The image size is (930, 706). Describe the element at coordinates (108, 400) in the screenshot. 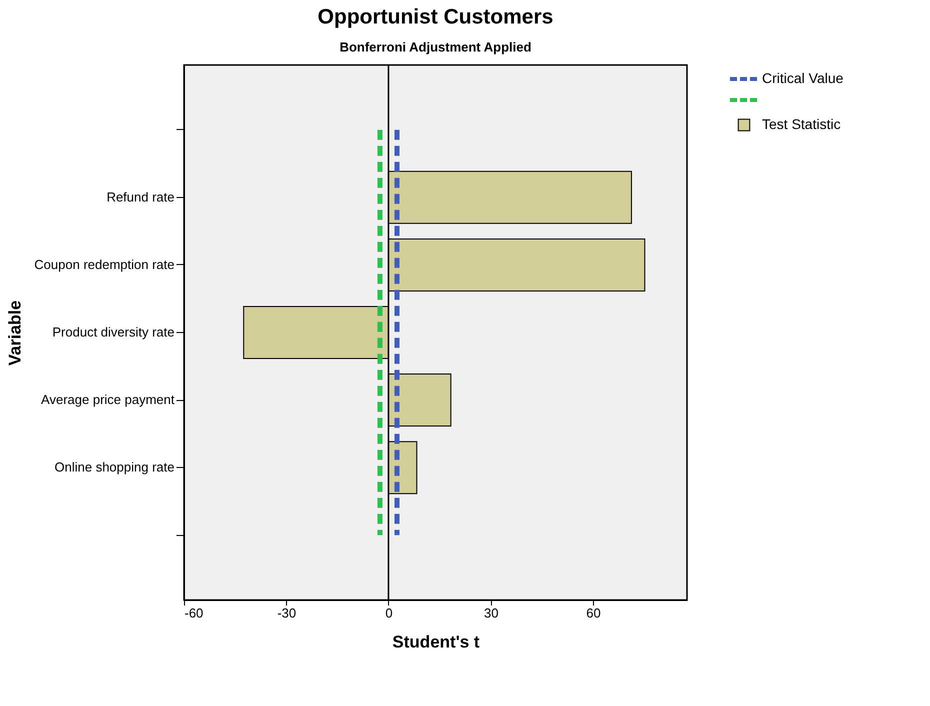

I see `y-tick-label: Average price payment` at that location.